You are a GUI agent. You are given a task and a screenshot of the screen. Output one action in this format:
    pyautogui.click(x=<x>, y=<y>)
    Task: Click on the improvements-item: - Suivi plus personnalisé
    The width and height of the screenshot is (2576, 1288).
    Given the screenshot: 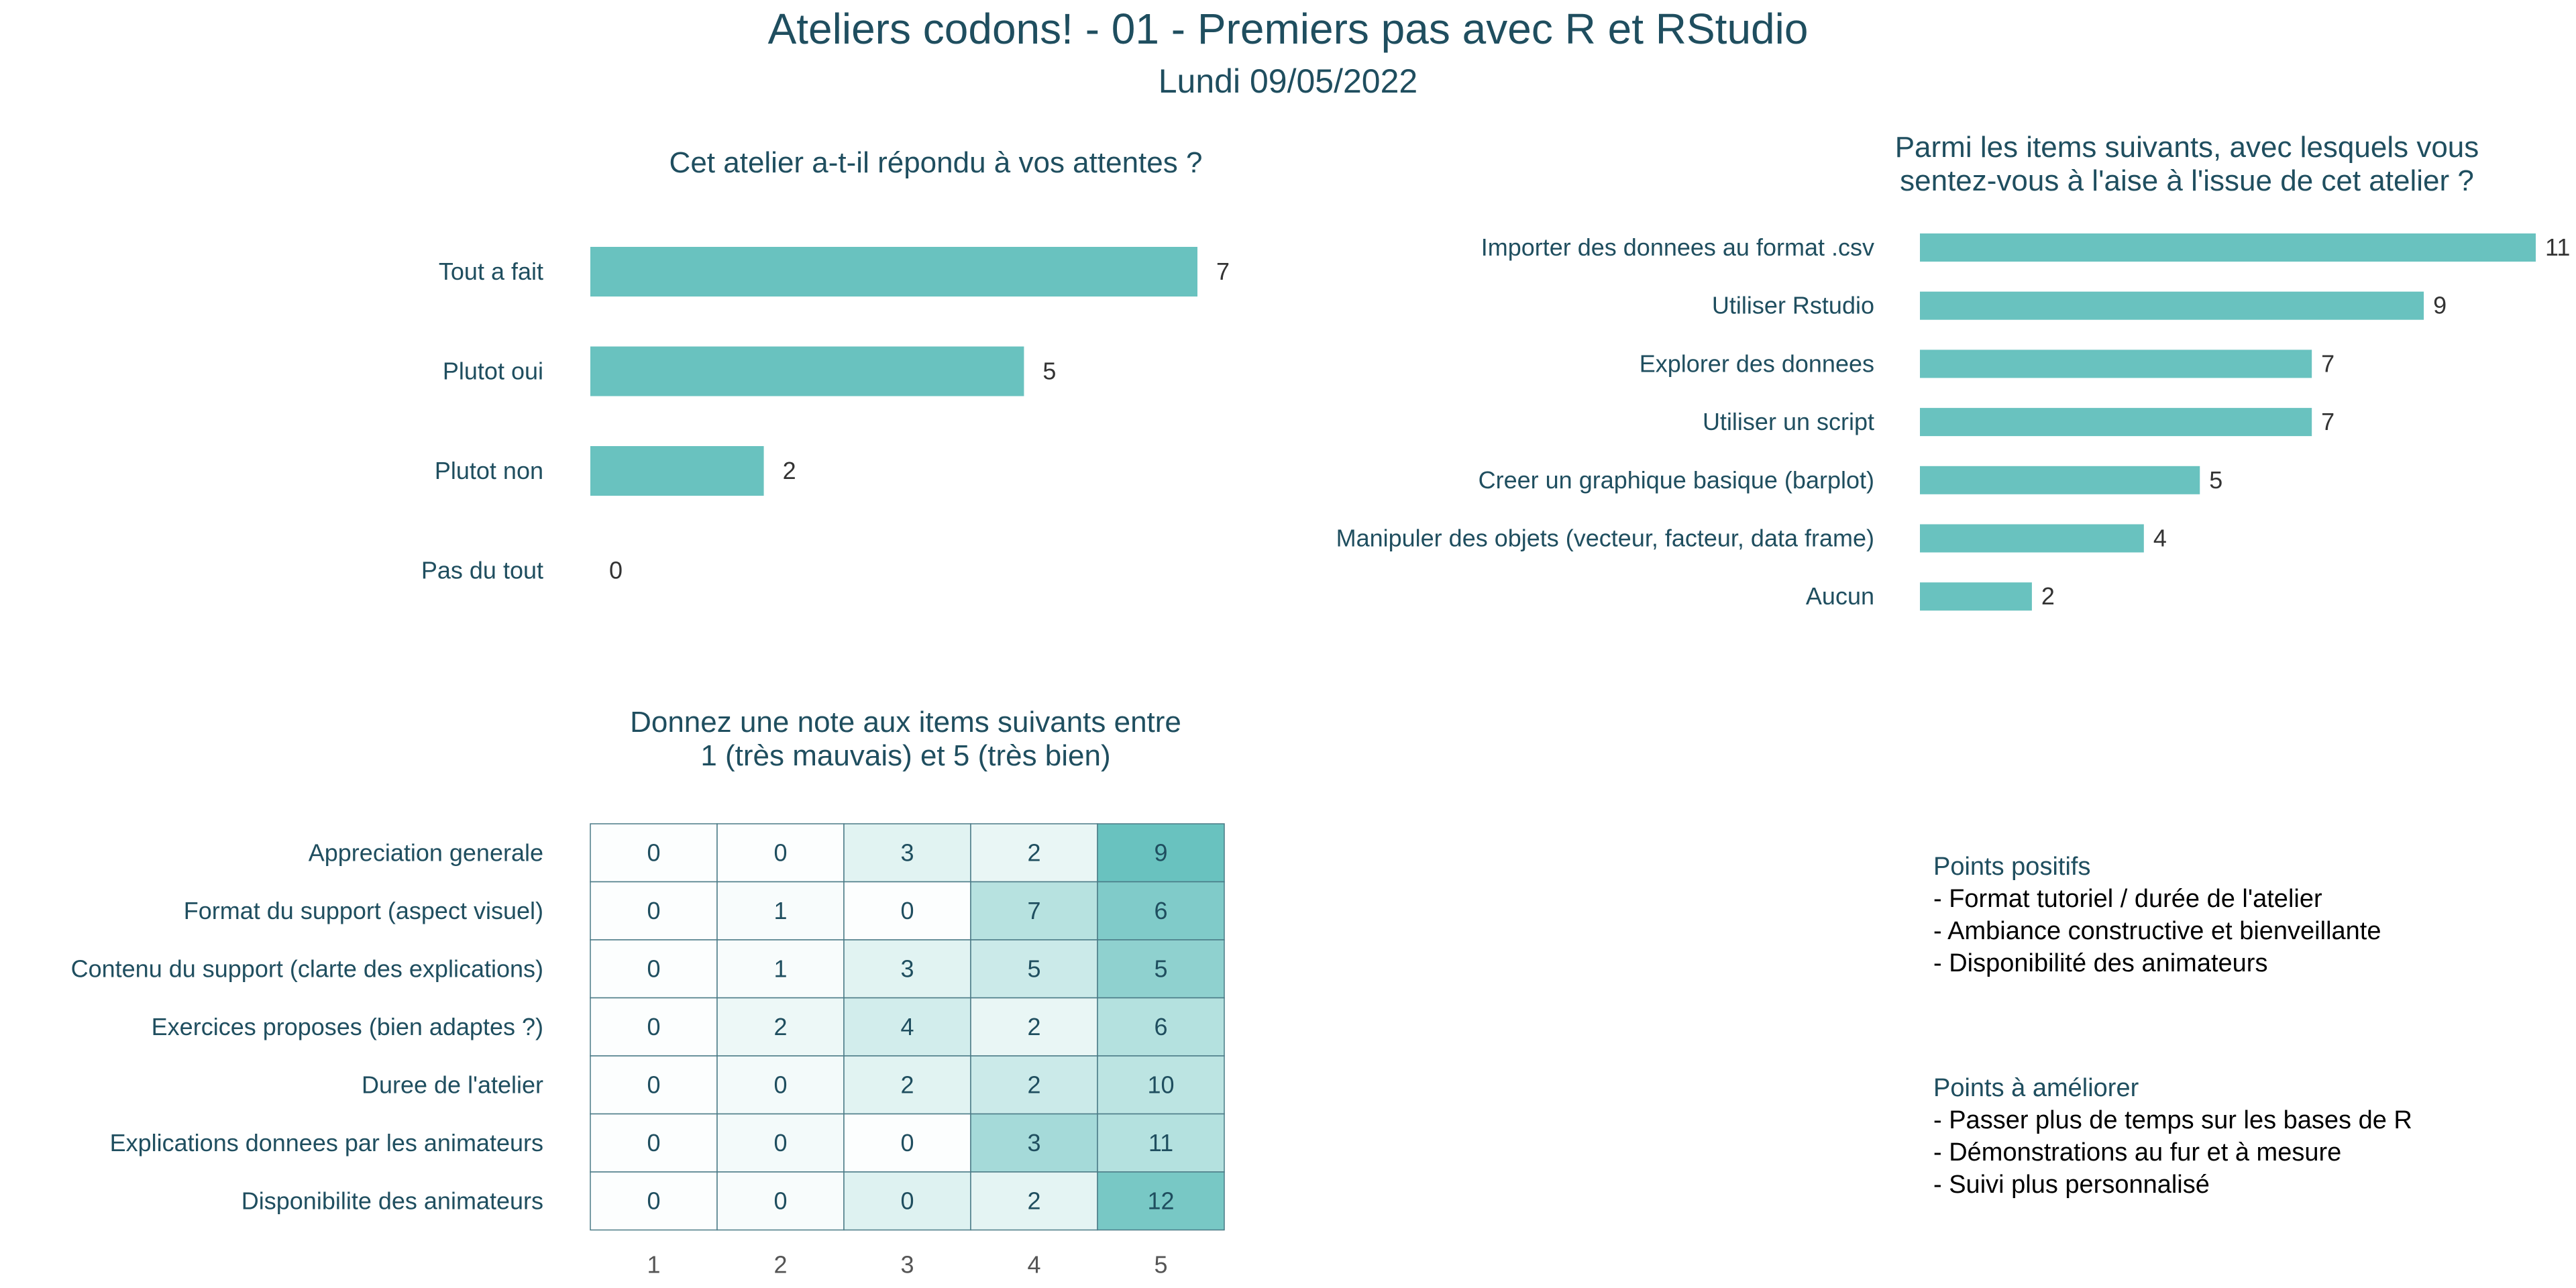 What is the action you would take?
    pyautogui.click(x=2071, y=1185)
    